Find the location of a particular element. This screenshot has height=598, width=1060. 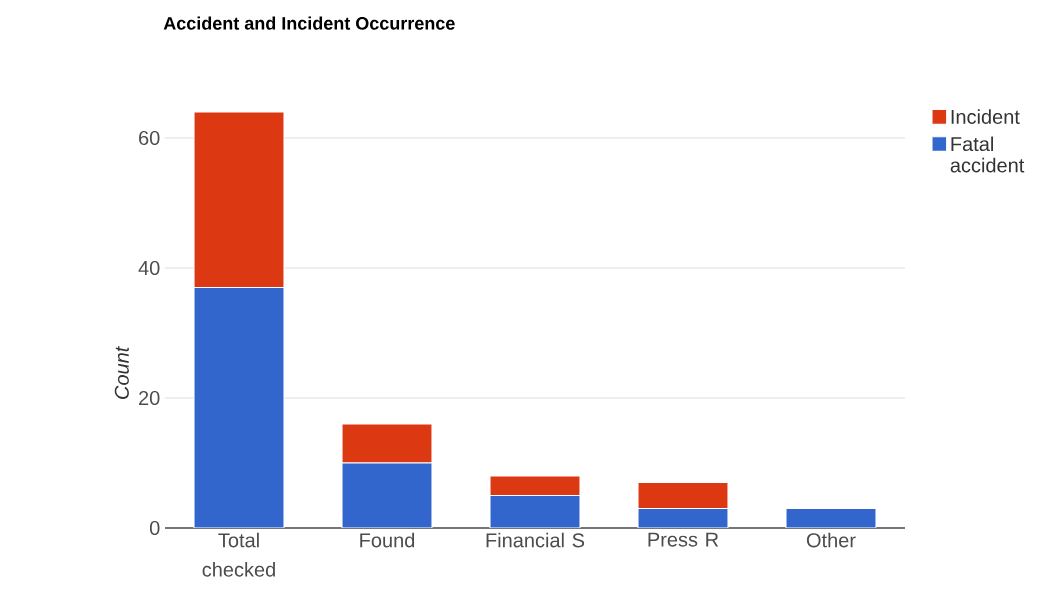

x-tick-label: Financial S is located at coordinates (535, 540).